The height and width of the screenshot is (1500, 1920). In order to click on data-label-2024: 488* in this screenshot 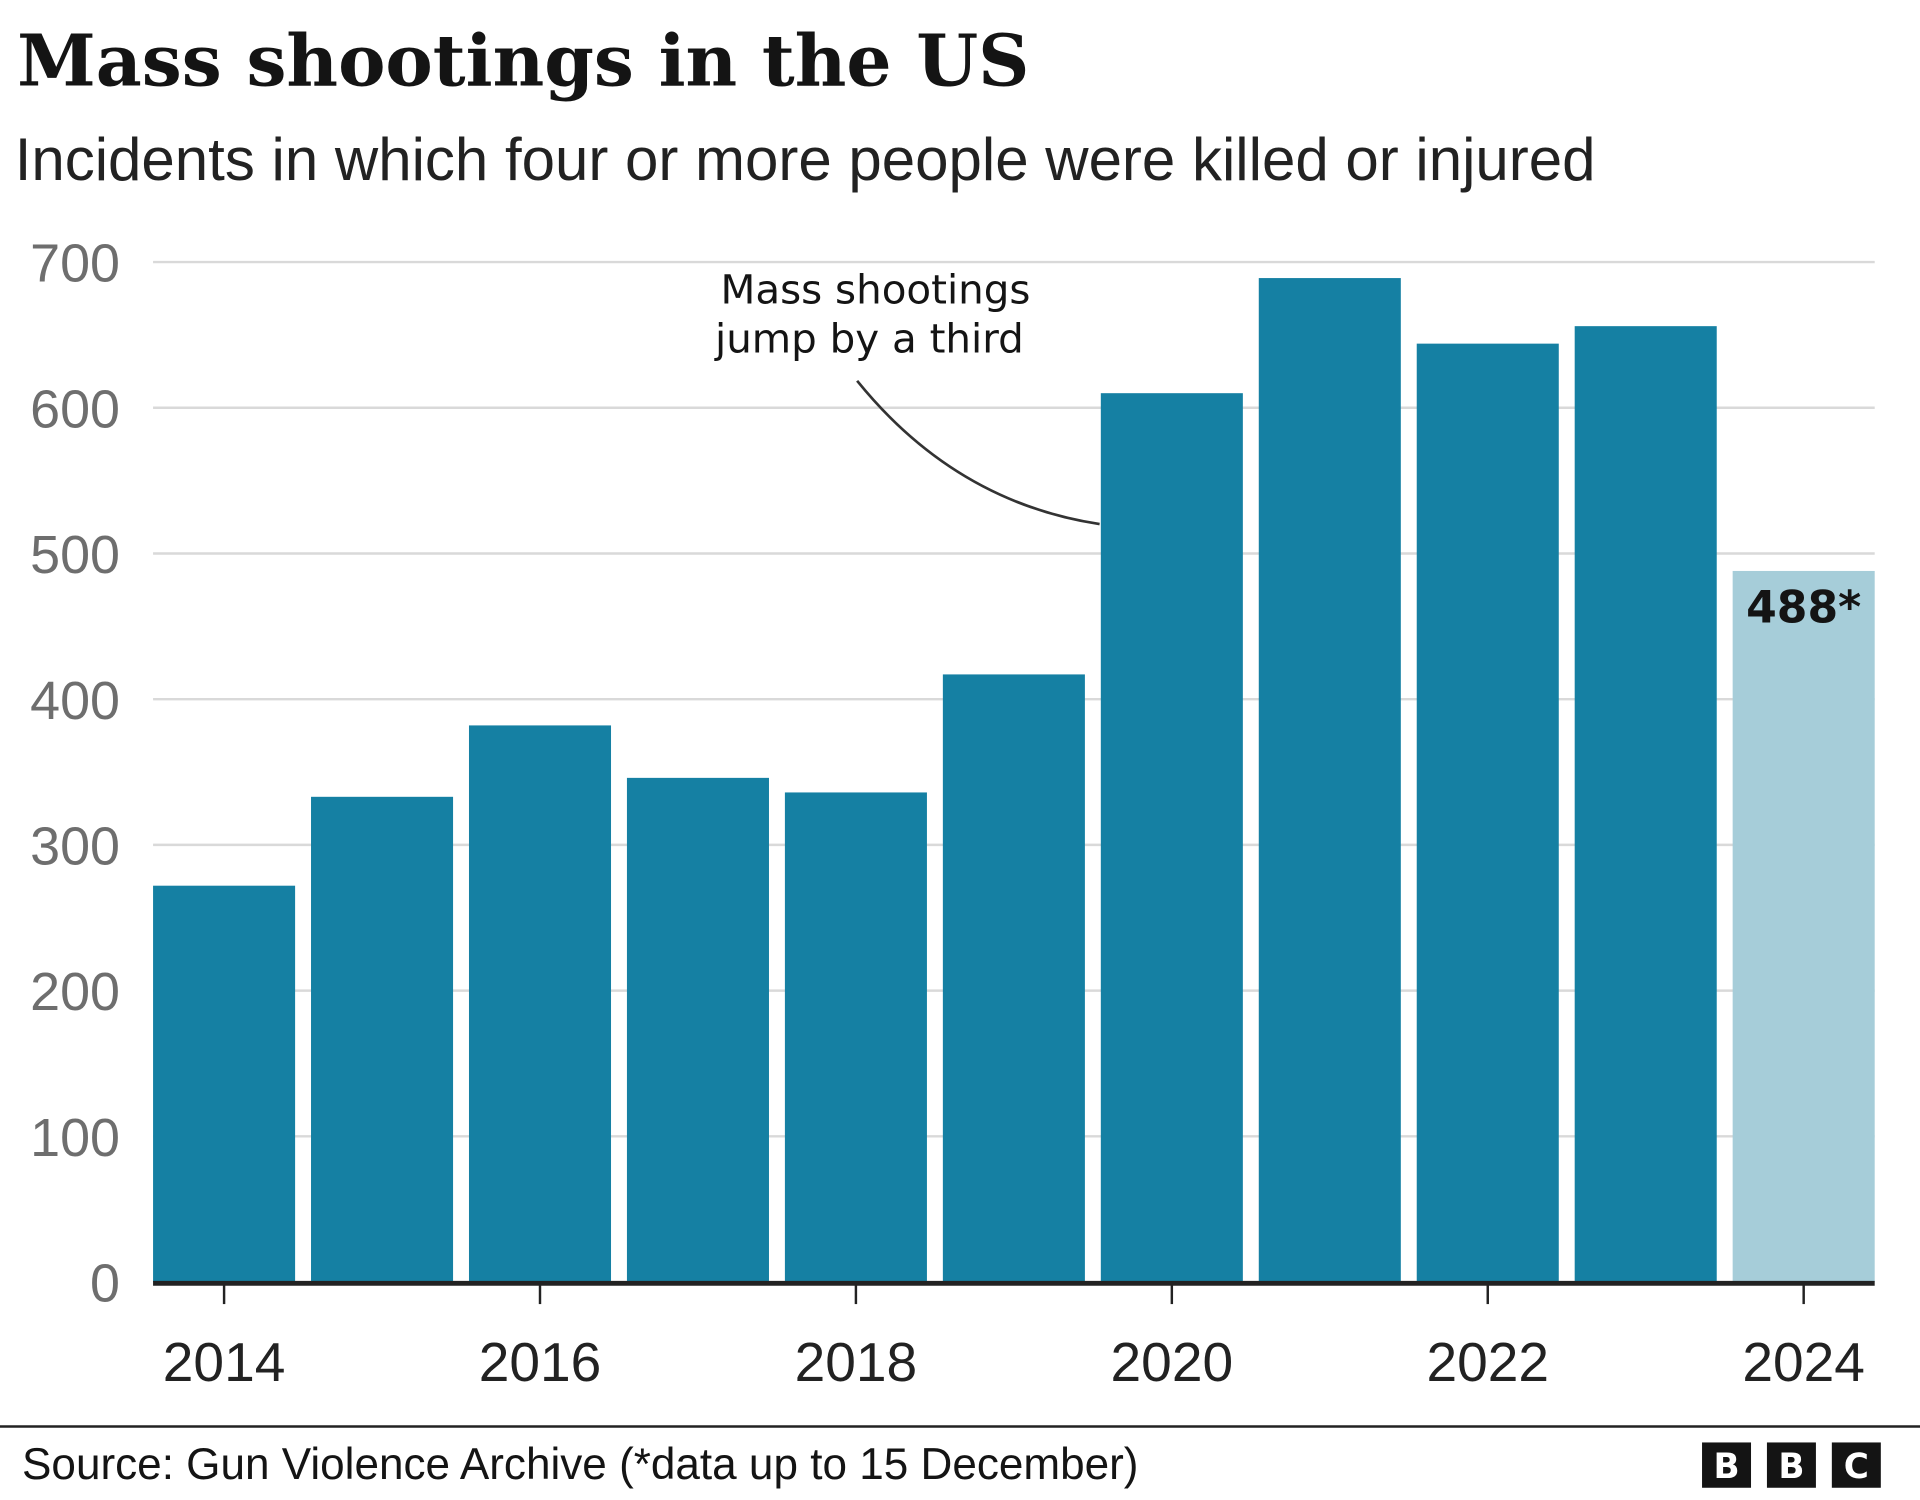, I will do `click(1803, 607)`.